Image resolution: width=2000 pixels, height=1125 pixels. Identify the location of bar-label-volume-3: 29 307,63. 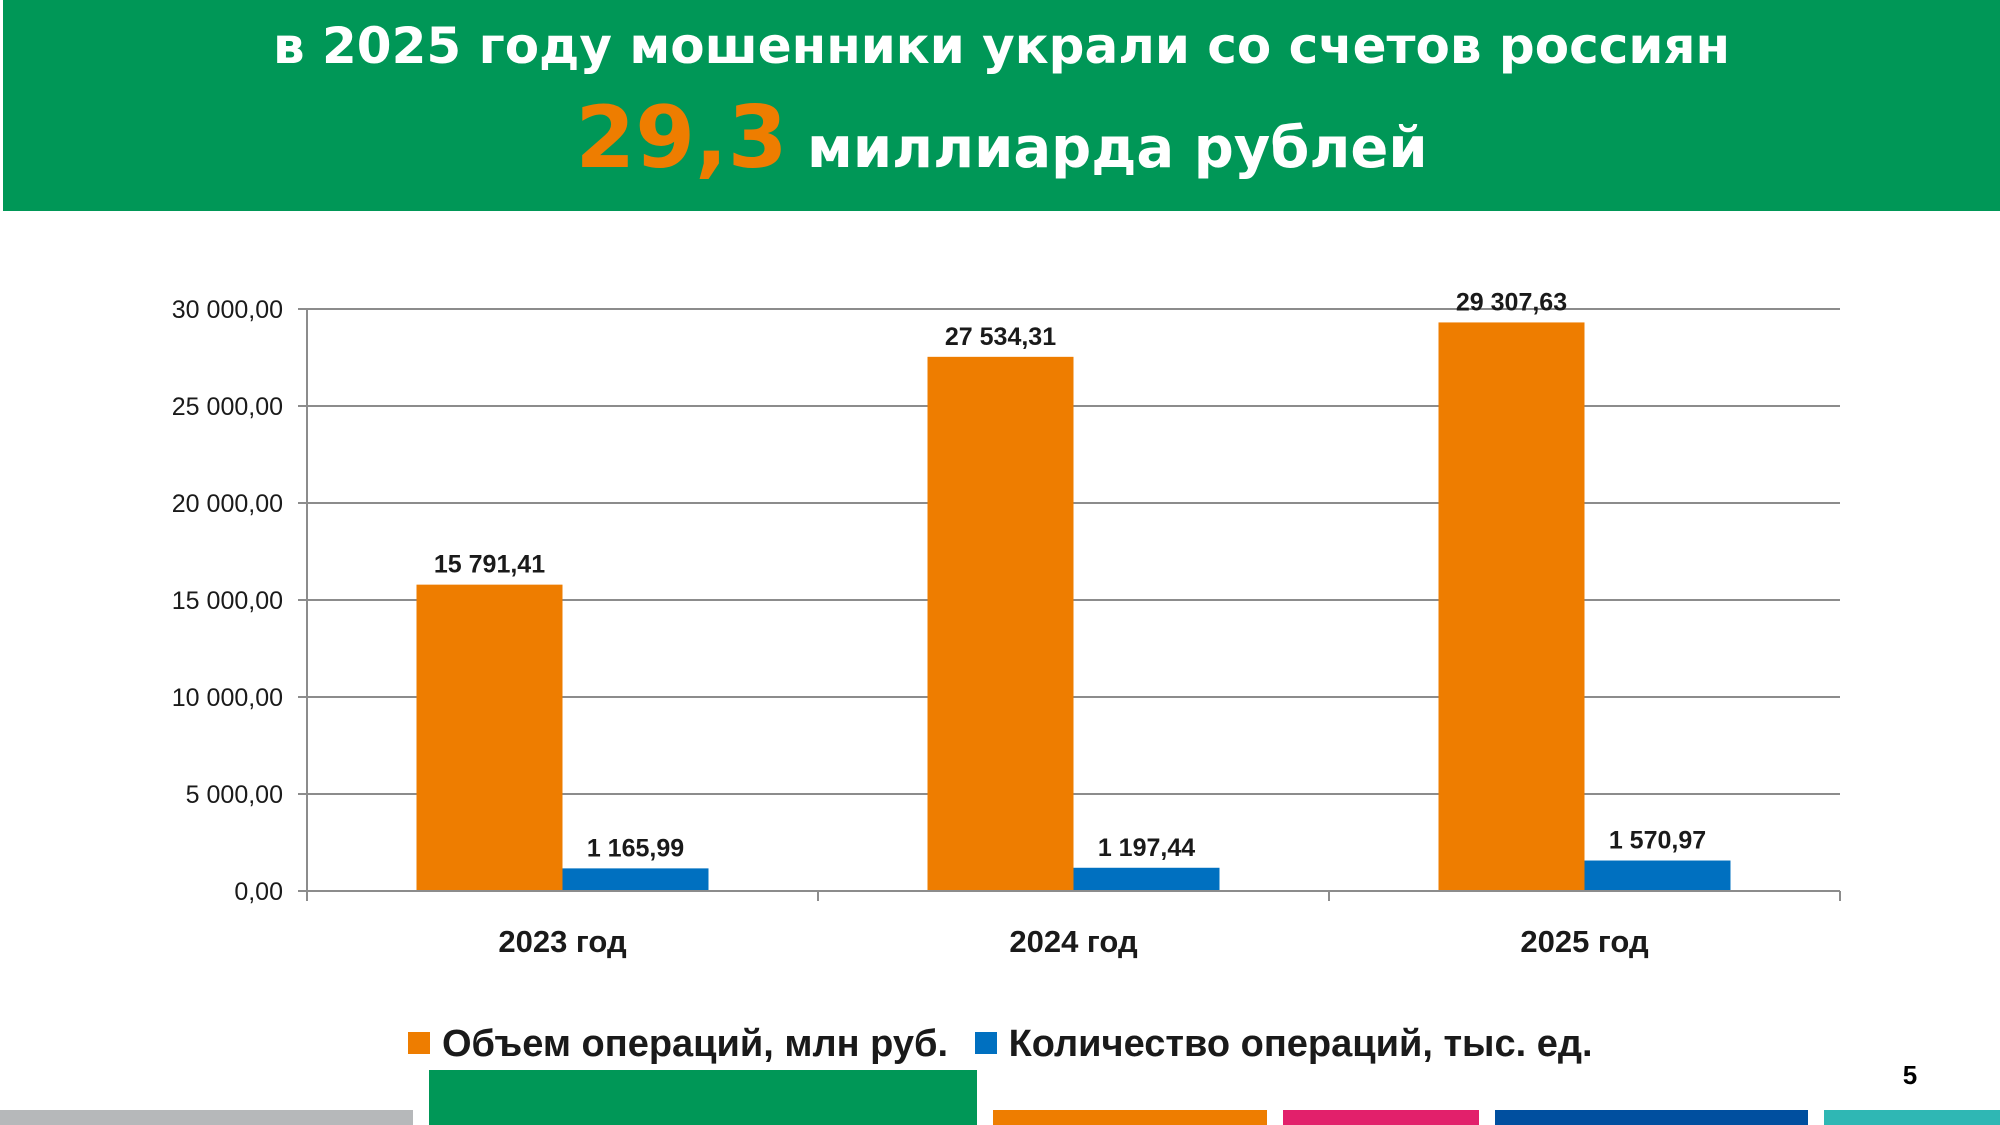
(1511, 302).